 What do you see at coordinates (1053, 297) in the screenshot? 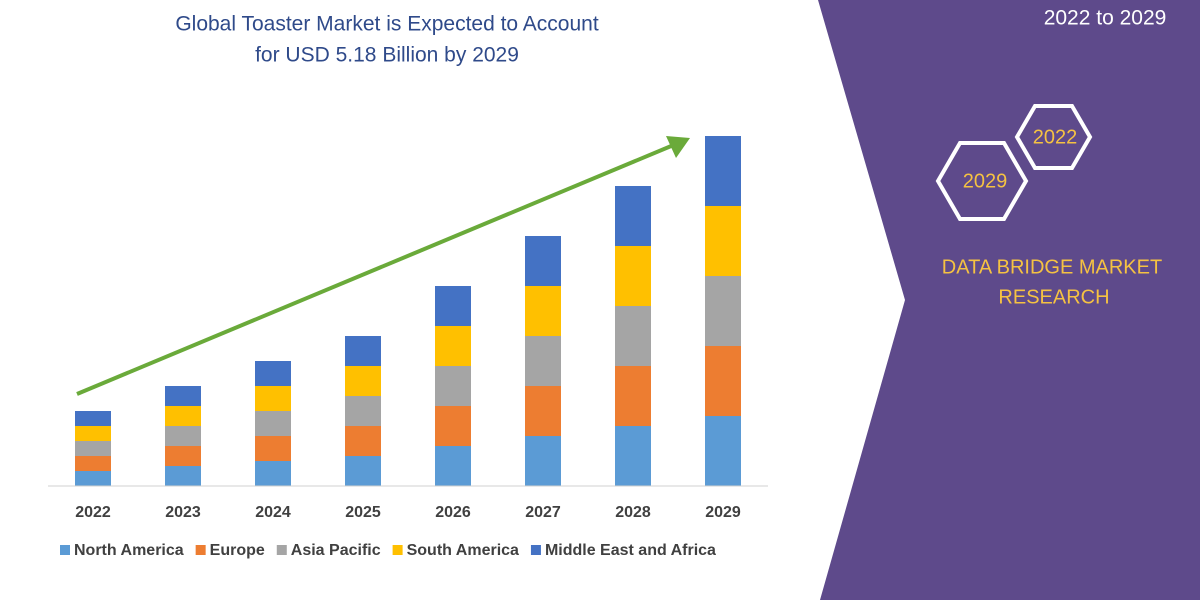
I see `brand: RESEARCH` at bounding box center [1053, 297].